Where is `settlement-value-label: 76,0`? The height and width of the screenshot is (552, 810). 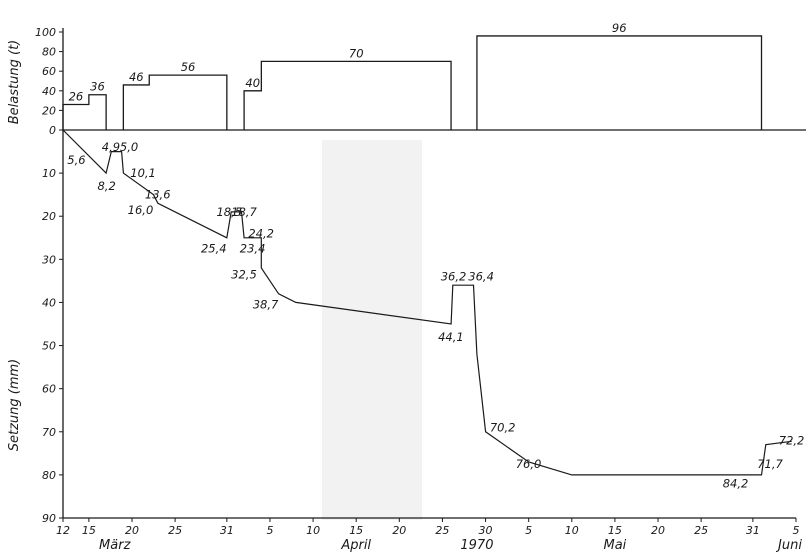
settlement-value-label: 76,0 is located at coordinates (529, 464).